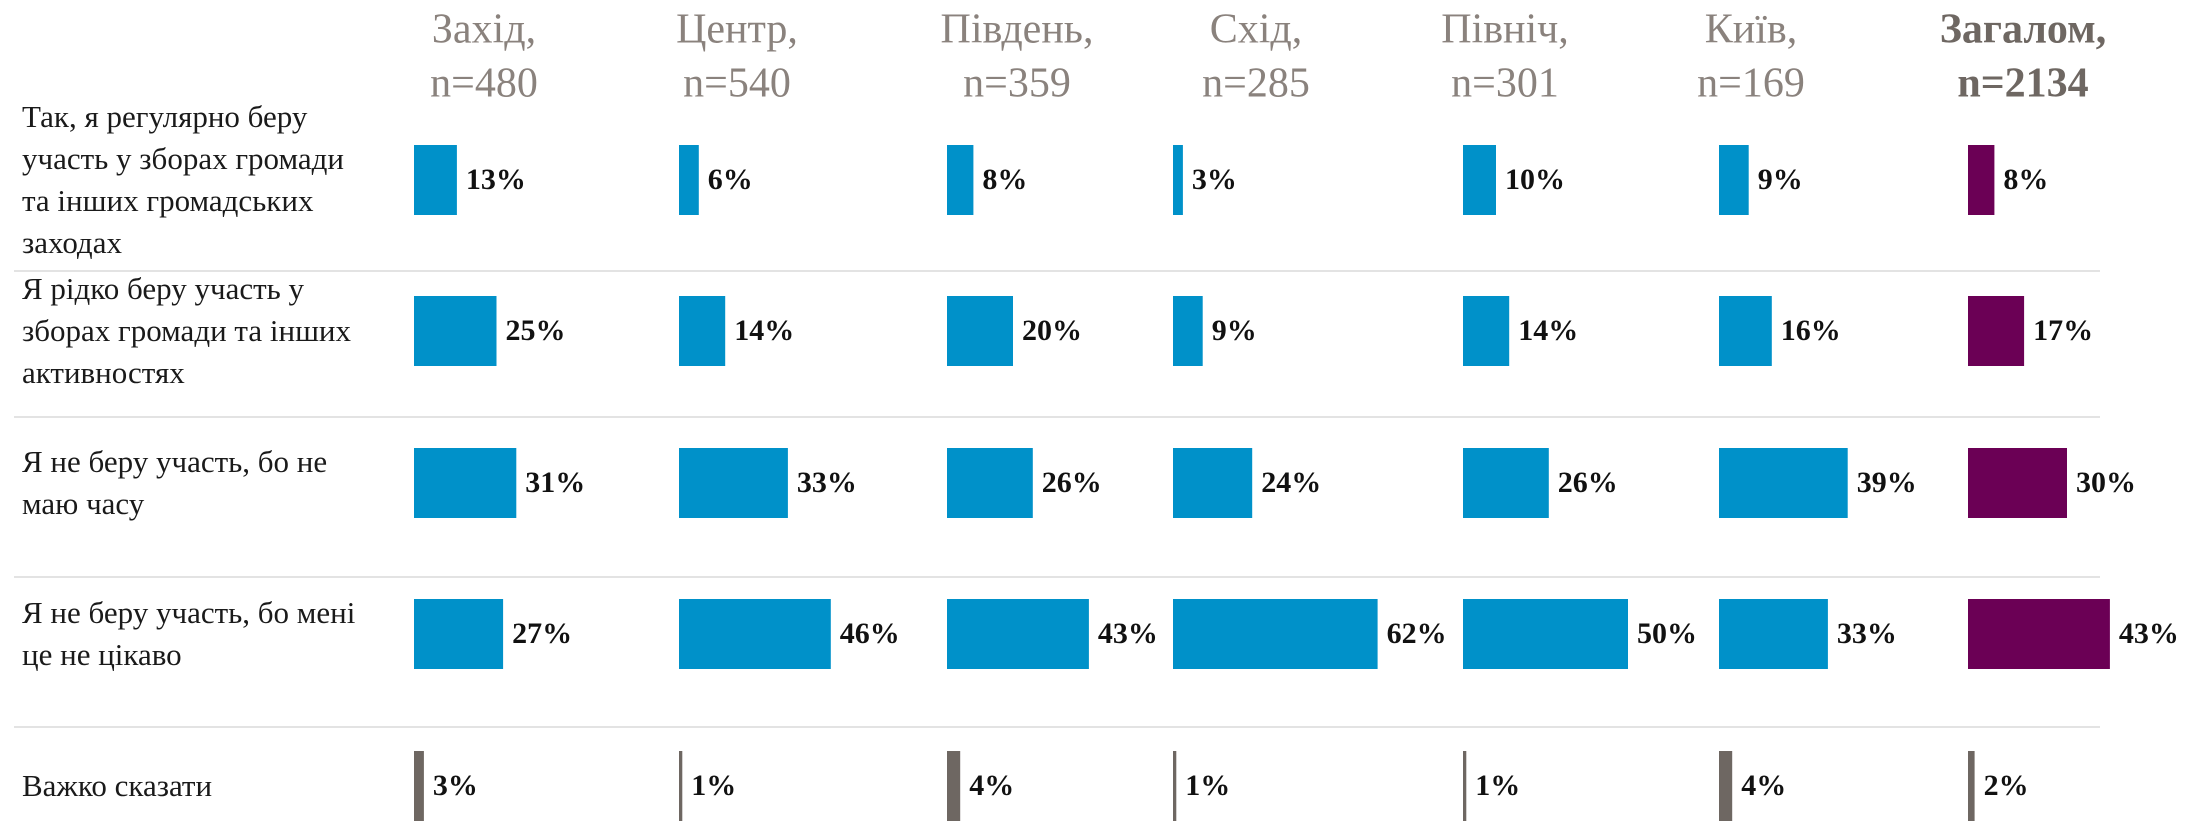 Image resolution: width=2200 pixels, height=821 pixels. What do you see at coordinates (2106, 482) in the screenshot?
I see `value-label: 30%` at bounding box center [2106, 482].